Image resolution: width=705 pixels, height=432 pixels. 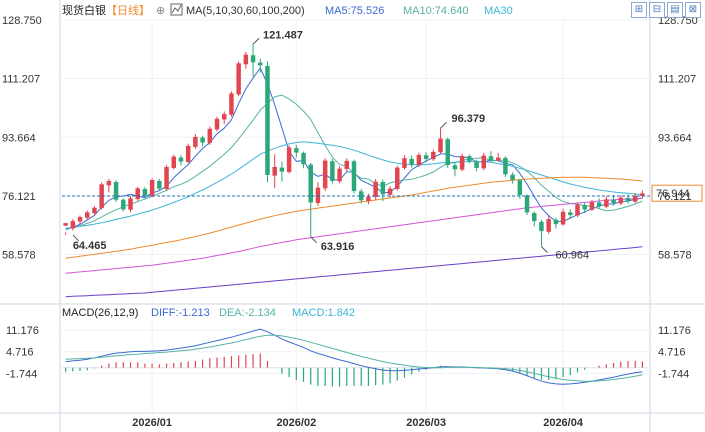 What do you see at coordinates (338, 247) in the screenshot?
I see `annotation-63.916: 63.916` at bounding box center [338, 247].